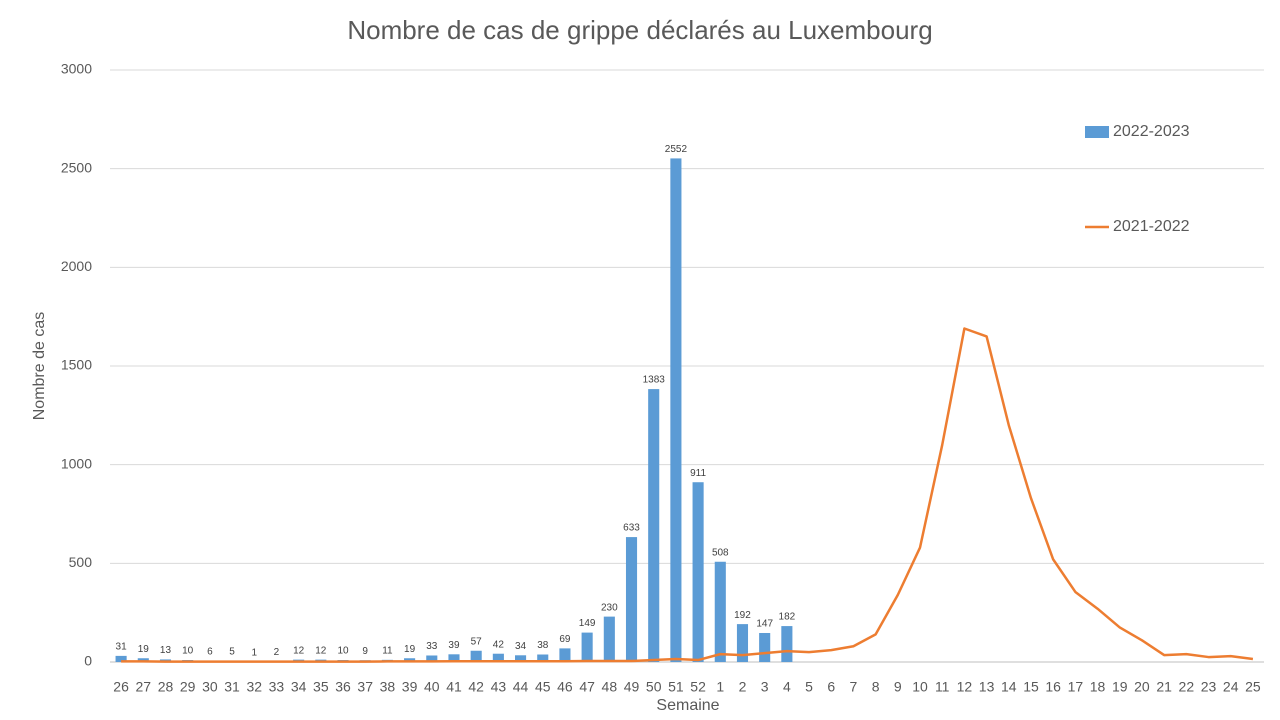  I want to click on data-label: 1, so click(254, 652).